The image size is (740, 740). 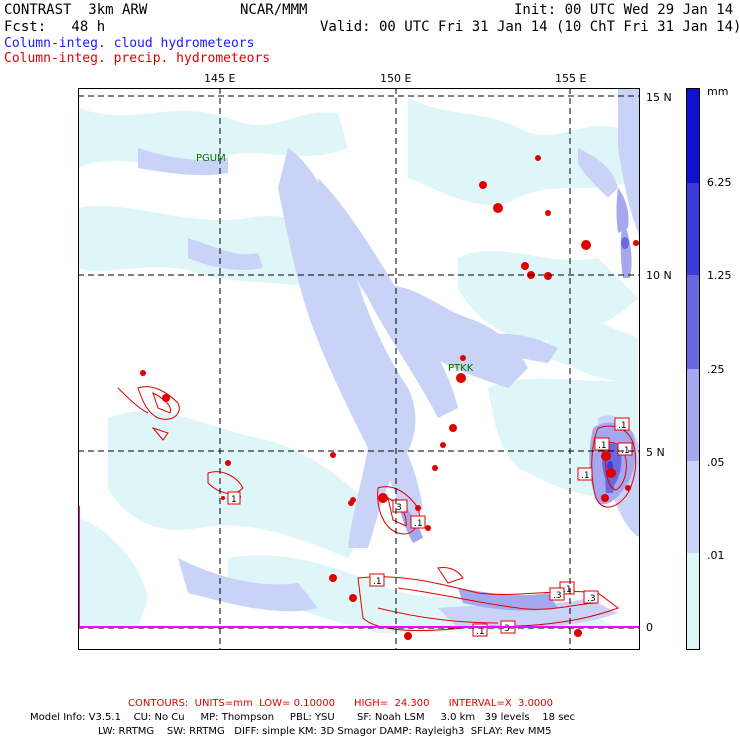 I want to click on colorbar-label-2: 1.25, so click(x=719, y=275).